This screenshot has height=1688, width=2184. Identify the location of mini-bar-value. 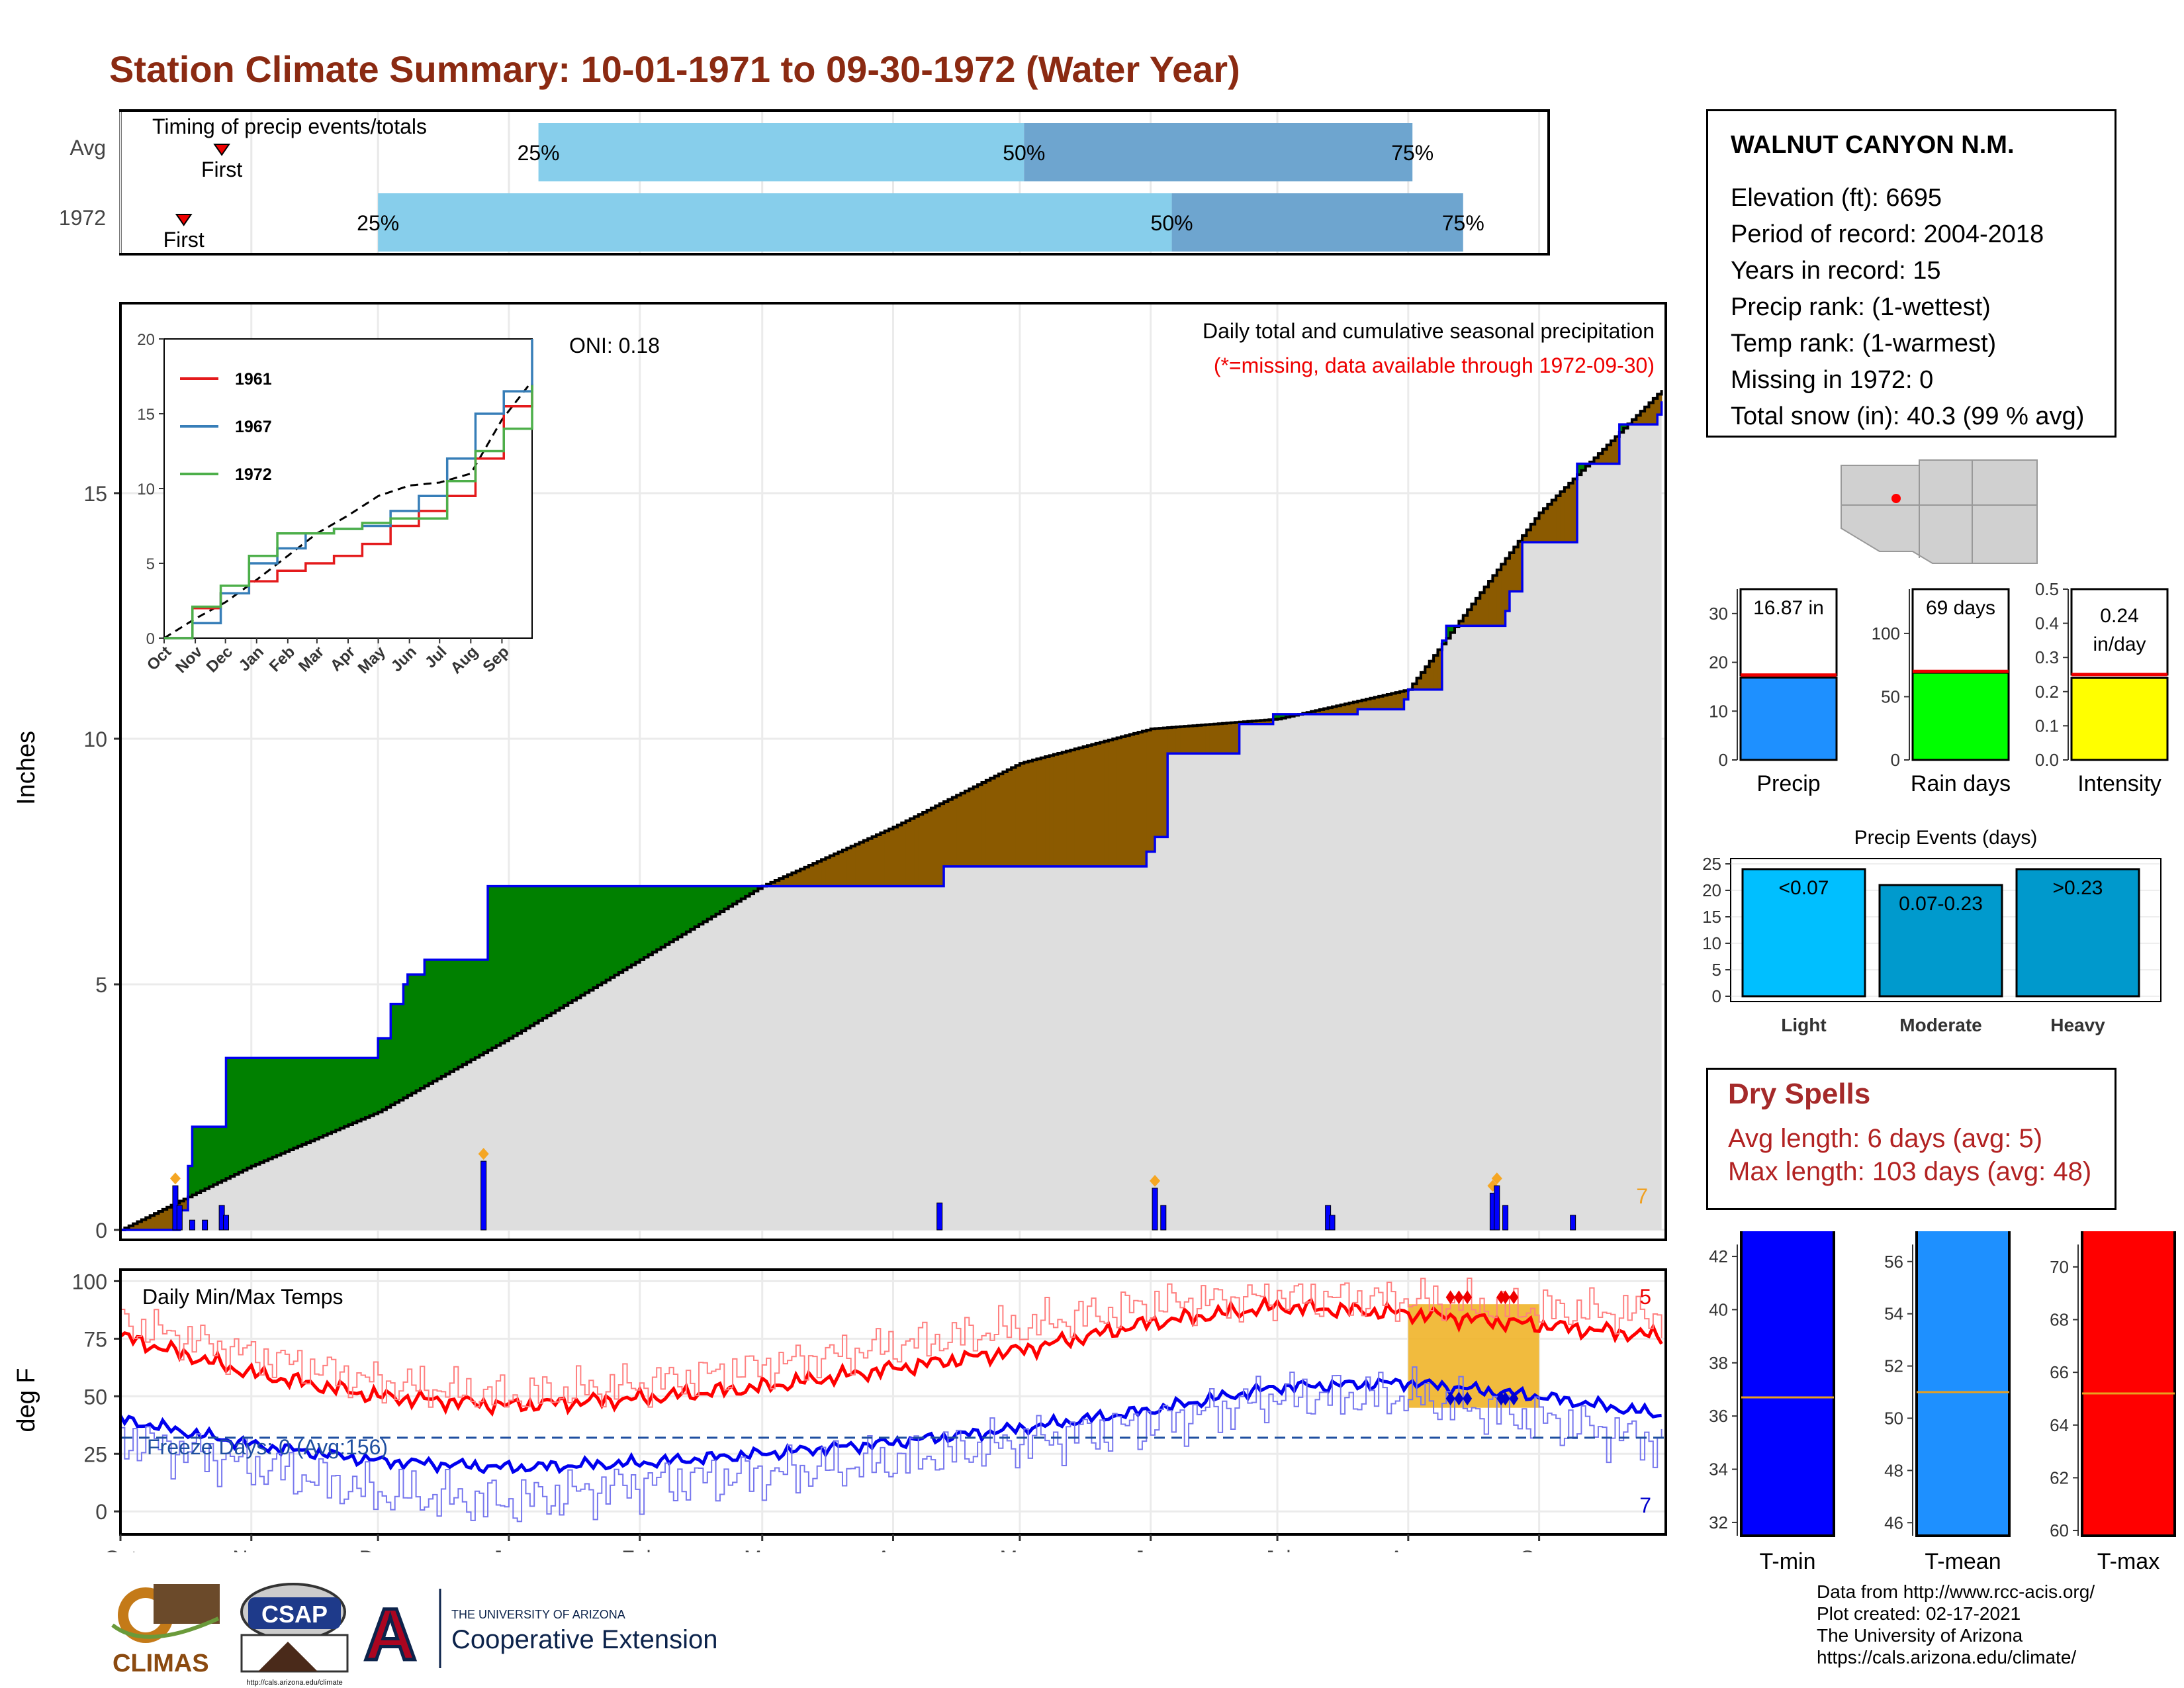
(1960, 716).